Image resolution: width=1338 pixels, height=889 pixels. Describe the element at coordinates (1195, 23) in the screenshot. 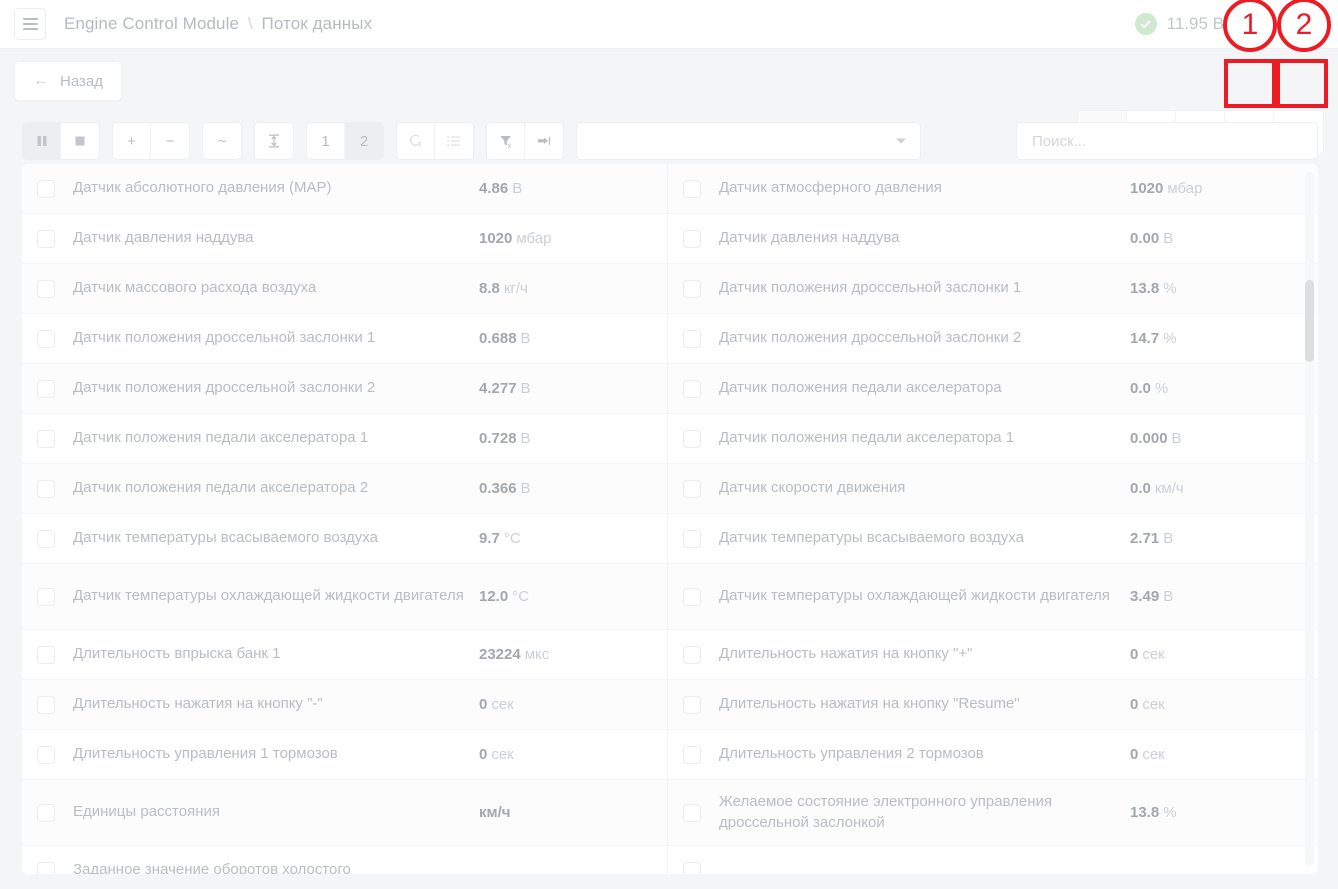

I see `voltage-value: 11.95 В` at that location.